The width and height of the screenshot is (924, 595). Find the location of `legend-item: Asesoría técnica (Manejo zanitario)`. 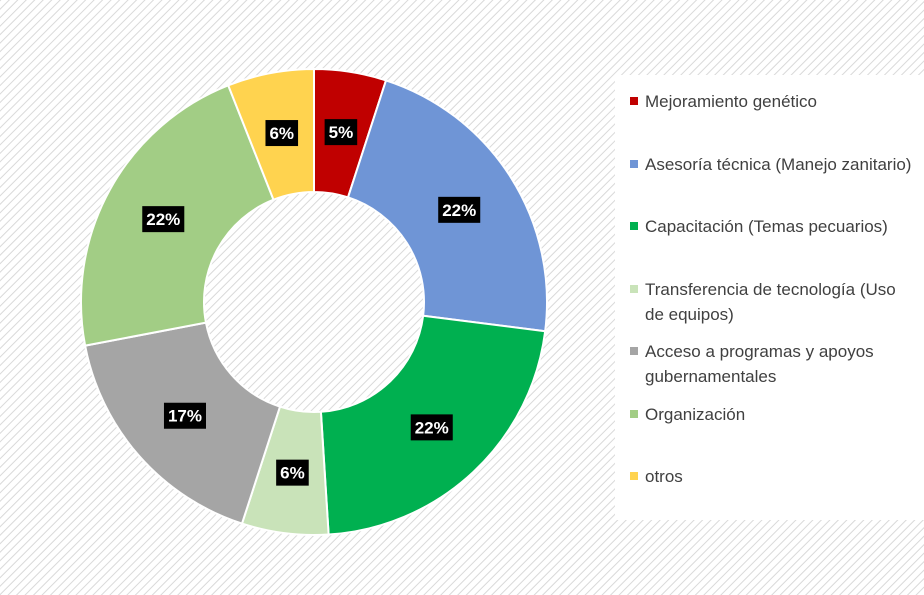

legend-item: Asesoría técnica (Manejo zanitario) is located at coordinates (772, 164).